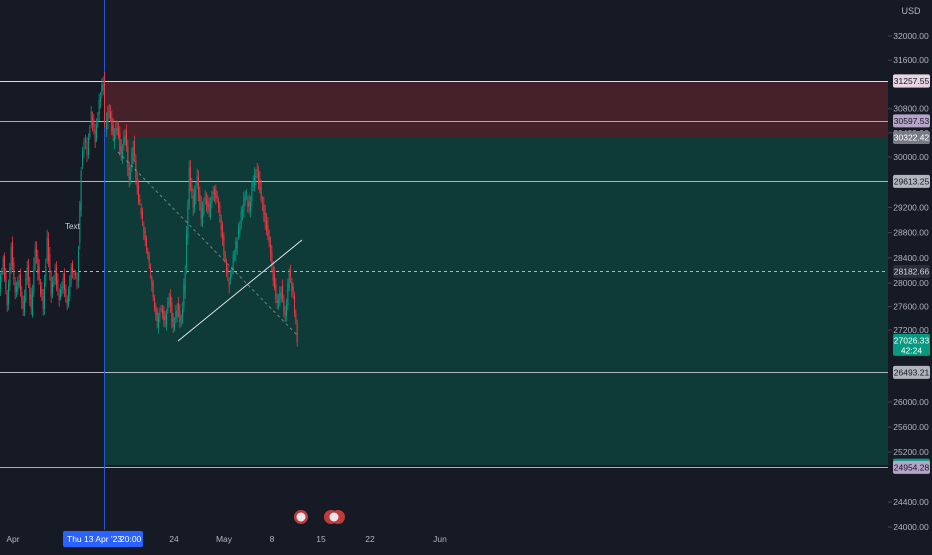 This screenshot has width=932, height=555. What do you see at coordinates (496, 109) in the screenshot?
I see `stop-loss-zone` at bounding box center [496, 109].